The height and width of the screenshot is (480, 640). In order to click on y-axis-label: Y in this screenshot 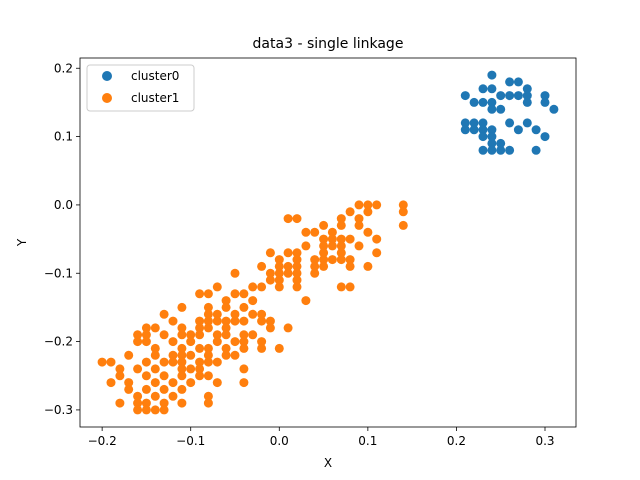, I will do `click(22, 242)`.